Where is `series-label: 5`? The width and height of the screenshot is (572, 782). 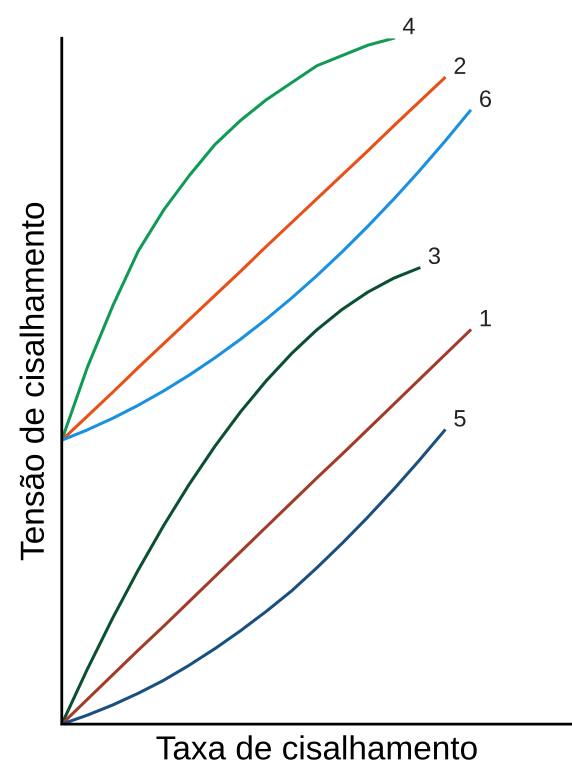
series-label: 5 is located at coordinates (460, 418).